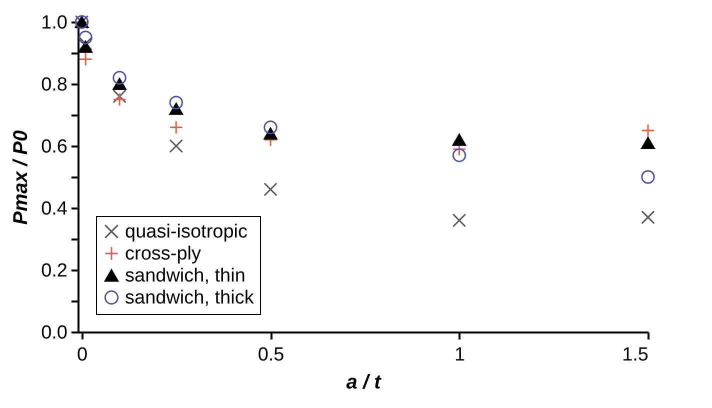 This screenshot has height=408, width=712. Describe the element at coordinates (186, 232) in the screenshot. I see `legend-label: quasi-isotropic` at that location.